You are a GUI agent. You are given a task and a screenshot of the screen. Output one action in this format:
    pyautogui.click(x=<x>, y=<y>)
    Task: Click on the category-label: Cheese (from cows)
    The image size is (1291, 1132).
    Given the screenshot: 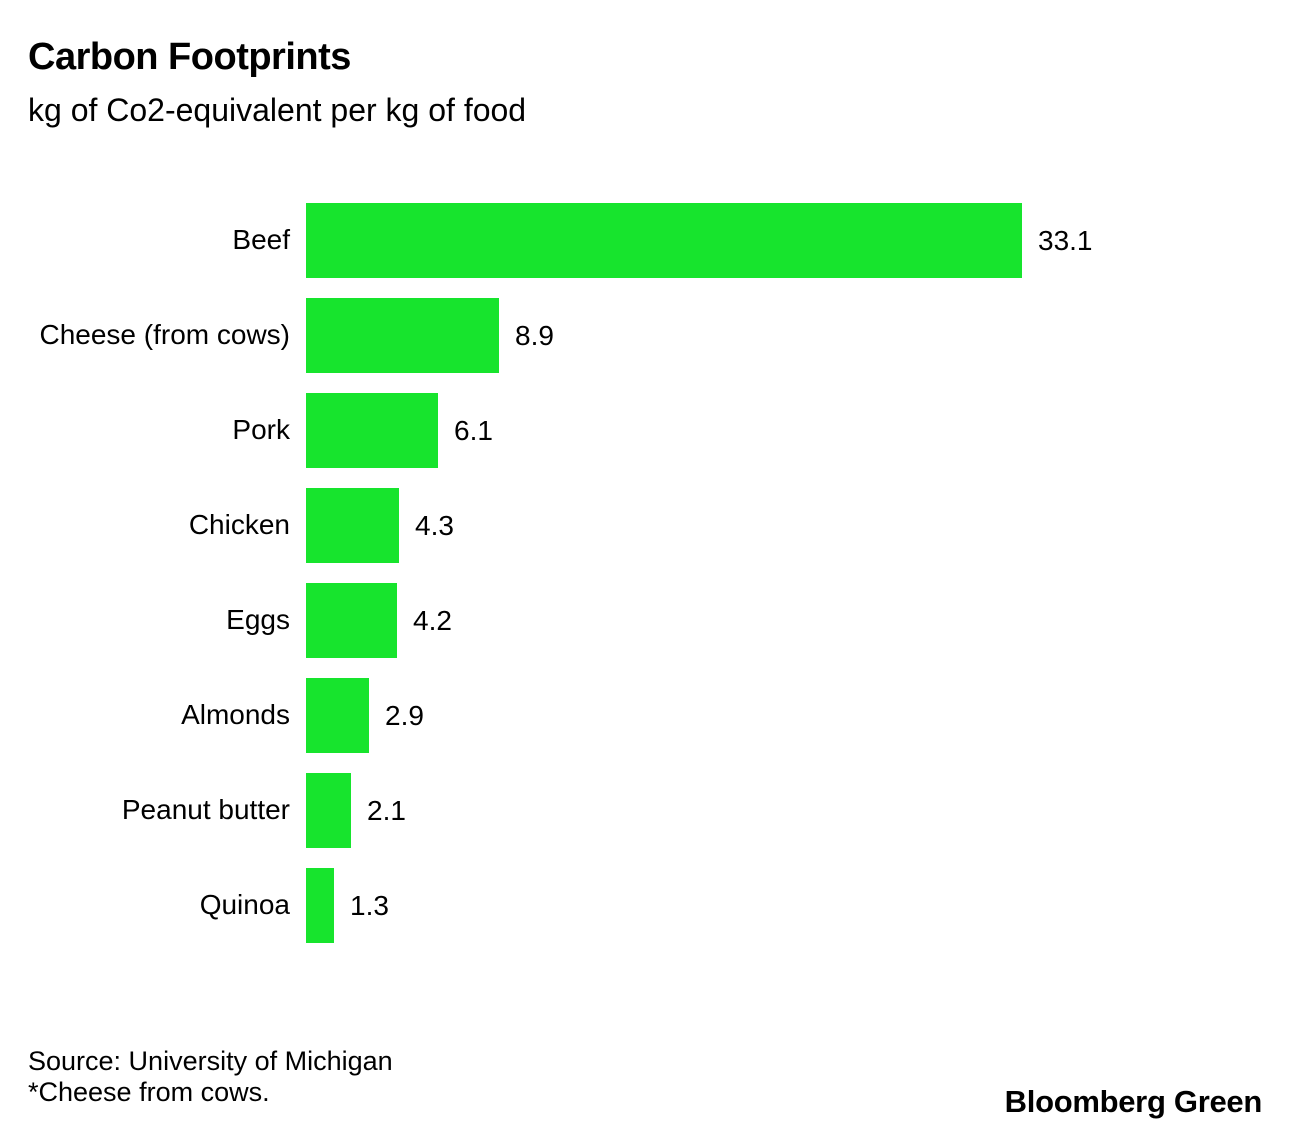 What is the action you would take?
    pyautogui.click(x=164, y=335)
    